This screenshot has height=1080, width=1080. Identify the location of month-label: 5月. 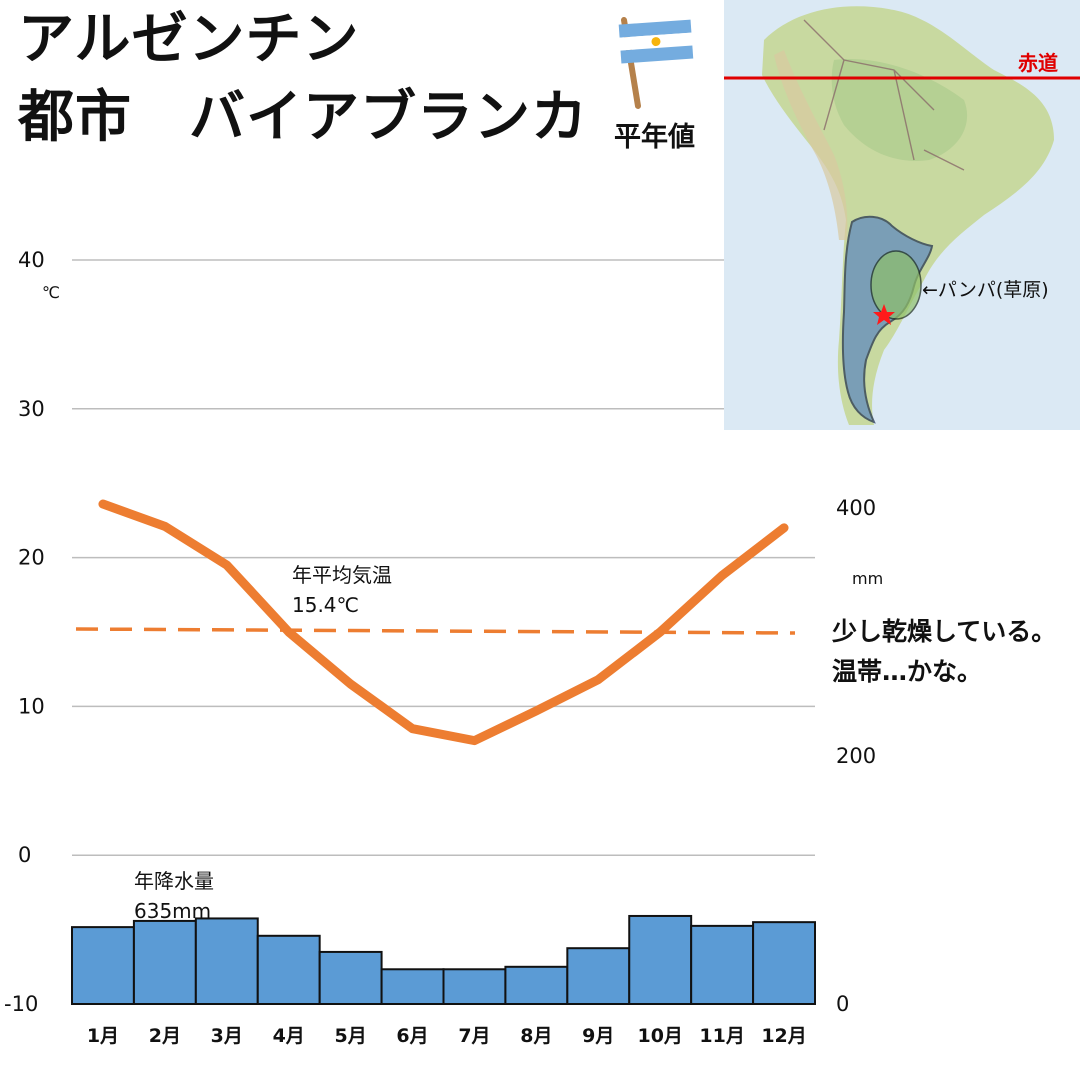
(351, 1036).